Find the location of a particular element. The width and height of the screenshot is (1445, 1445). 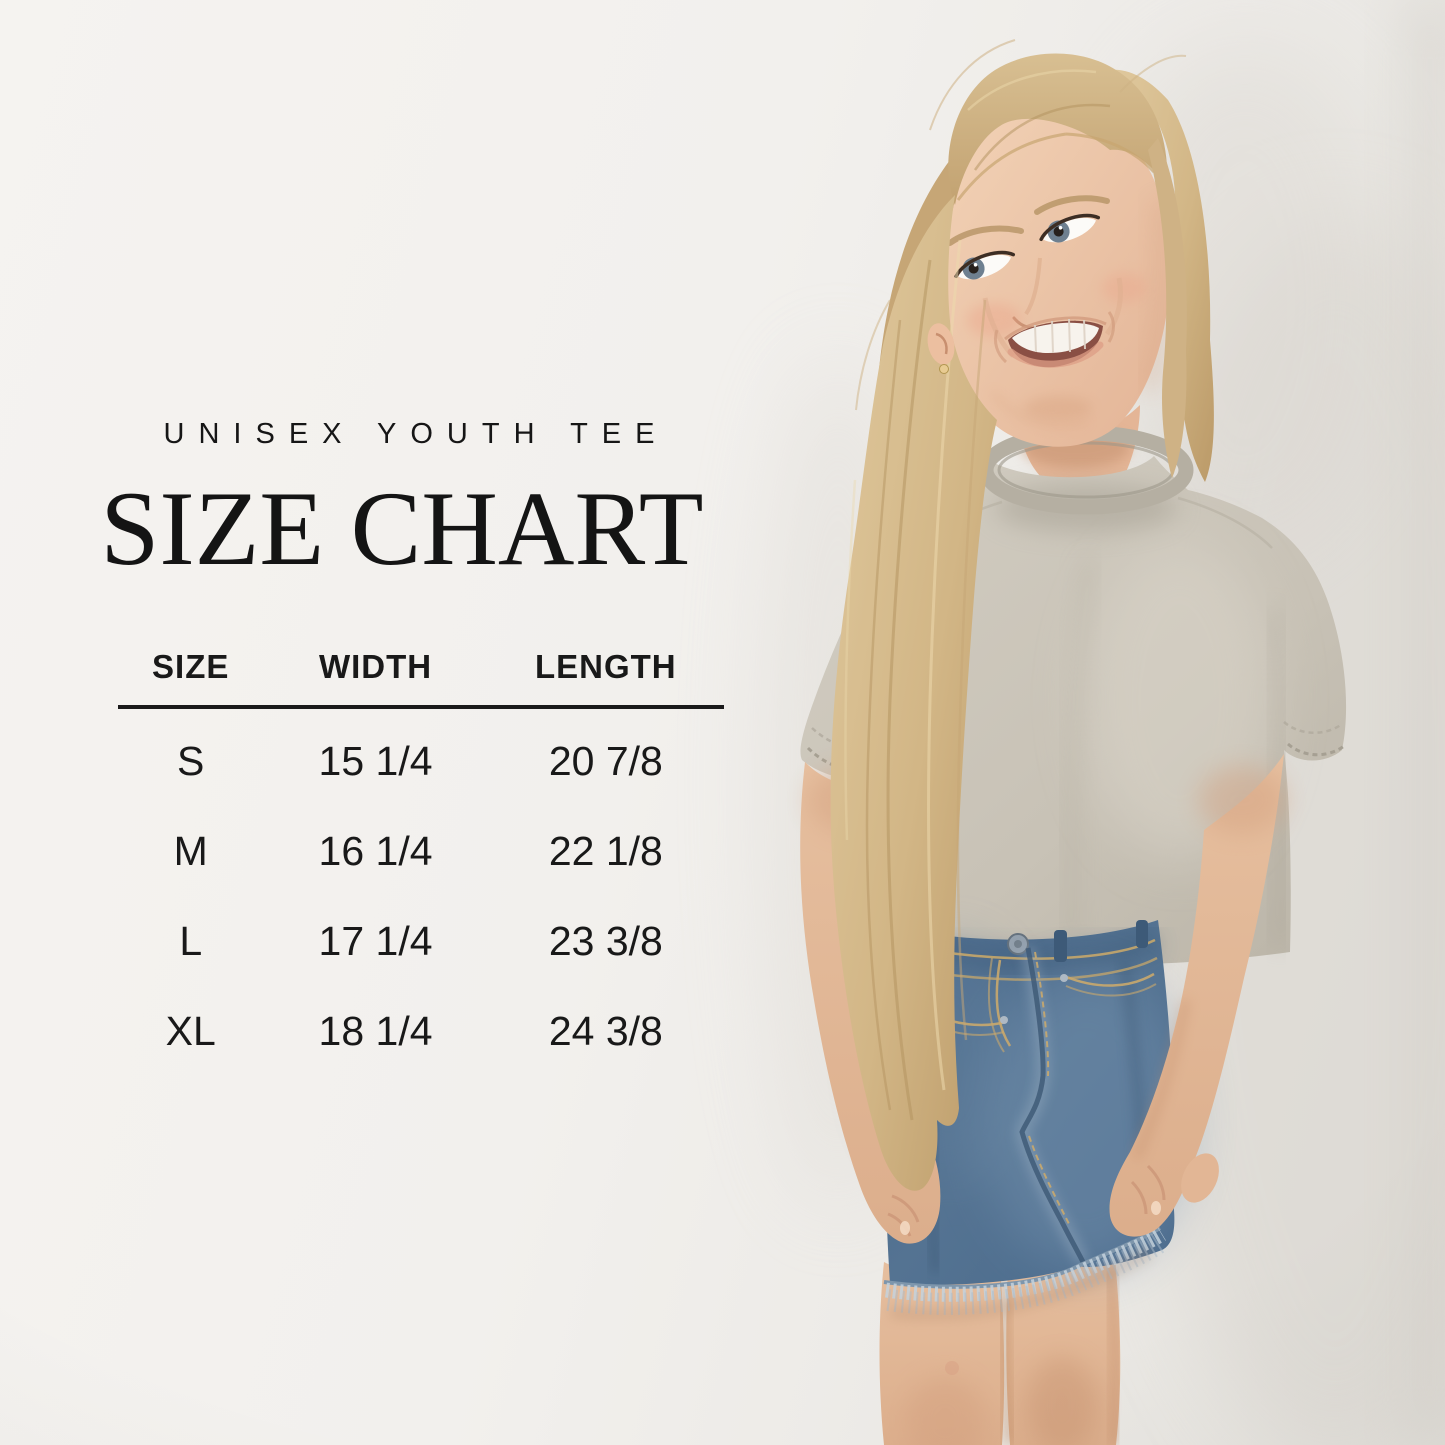

earring-stud is located at coordinates (944, 369).